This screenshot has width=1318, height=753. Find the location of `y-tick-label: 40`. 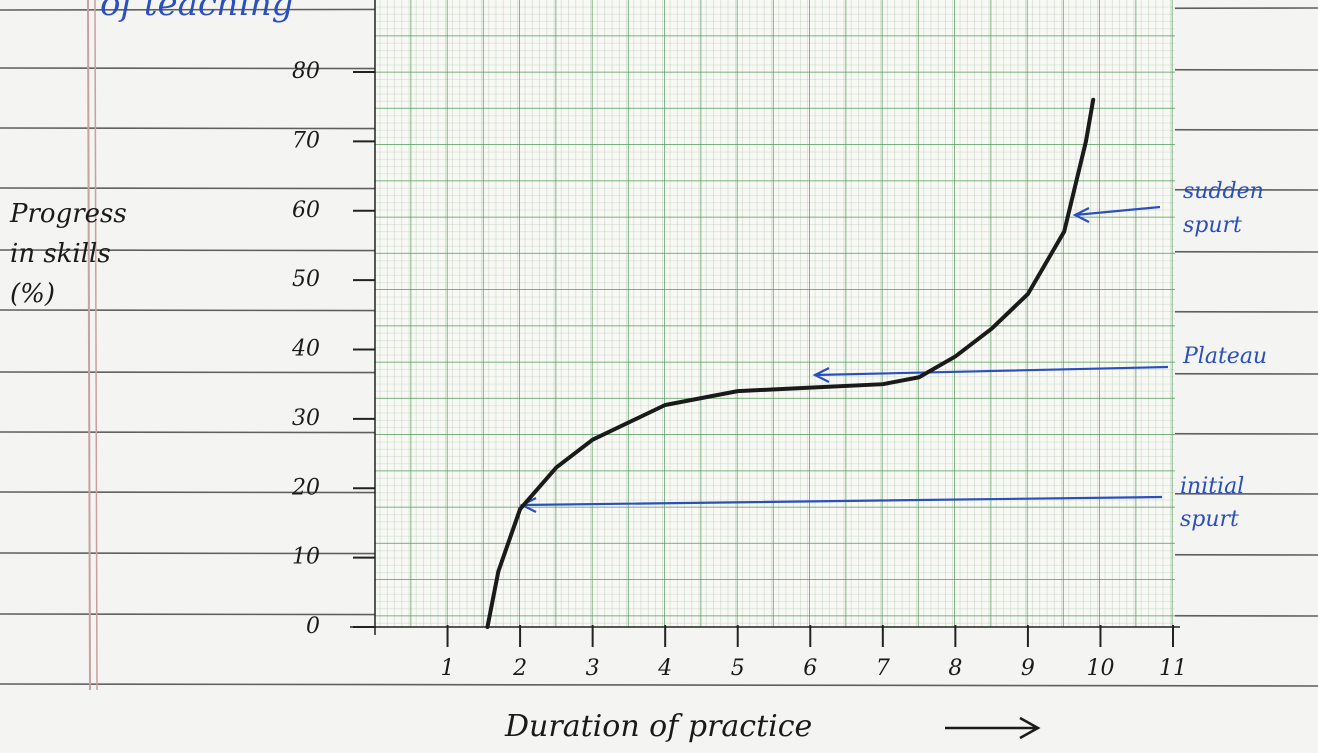

y-tick-label: 40 is located at coordinates (305, 349).